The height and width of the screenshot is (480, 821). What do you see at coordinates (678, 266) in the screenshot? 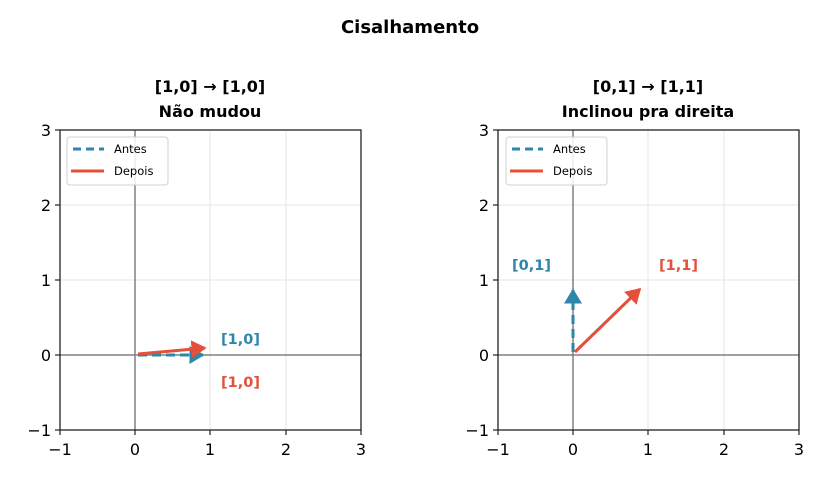
I see `vector-label-after: [1,1]` at bounding box center [678, 266].